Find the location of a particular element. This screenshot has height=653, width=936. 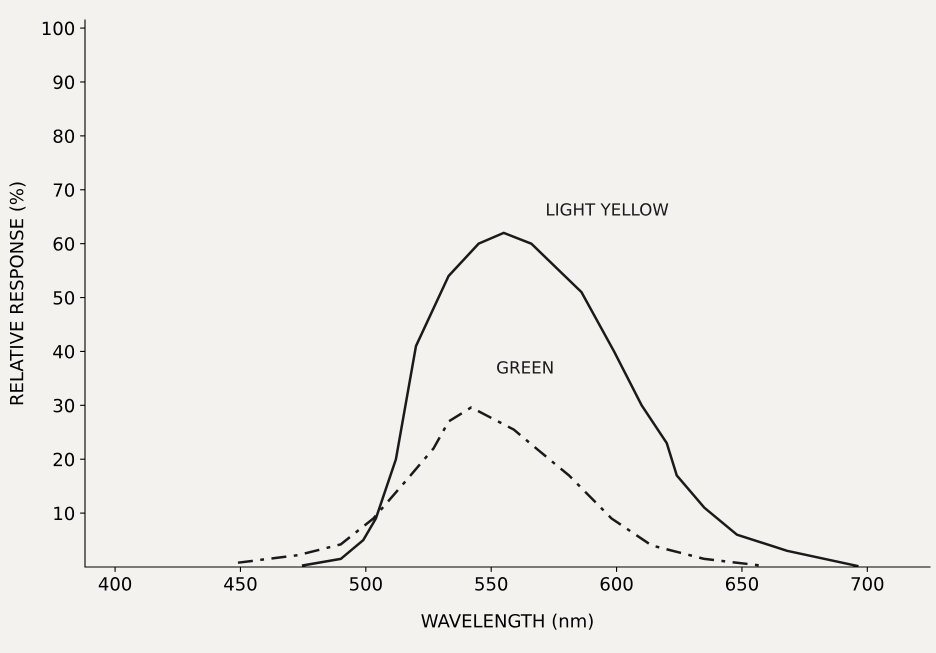

y-tick-label: 20 is located at coordinates (64, 459).